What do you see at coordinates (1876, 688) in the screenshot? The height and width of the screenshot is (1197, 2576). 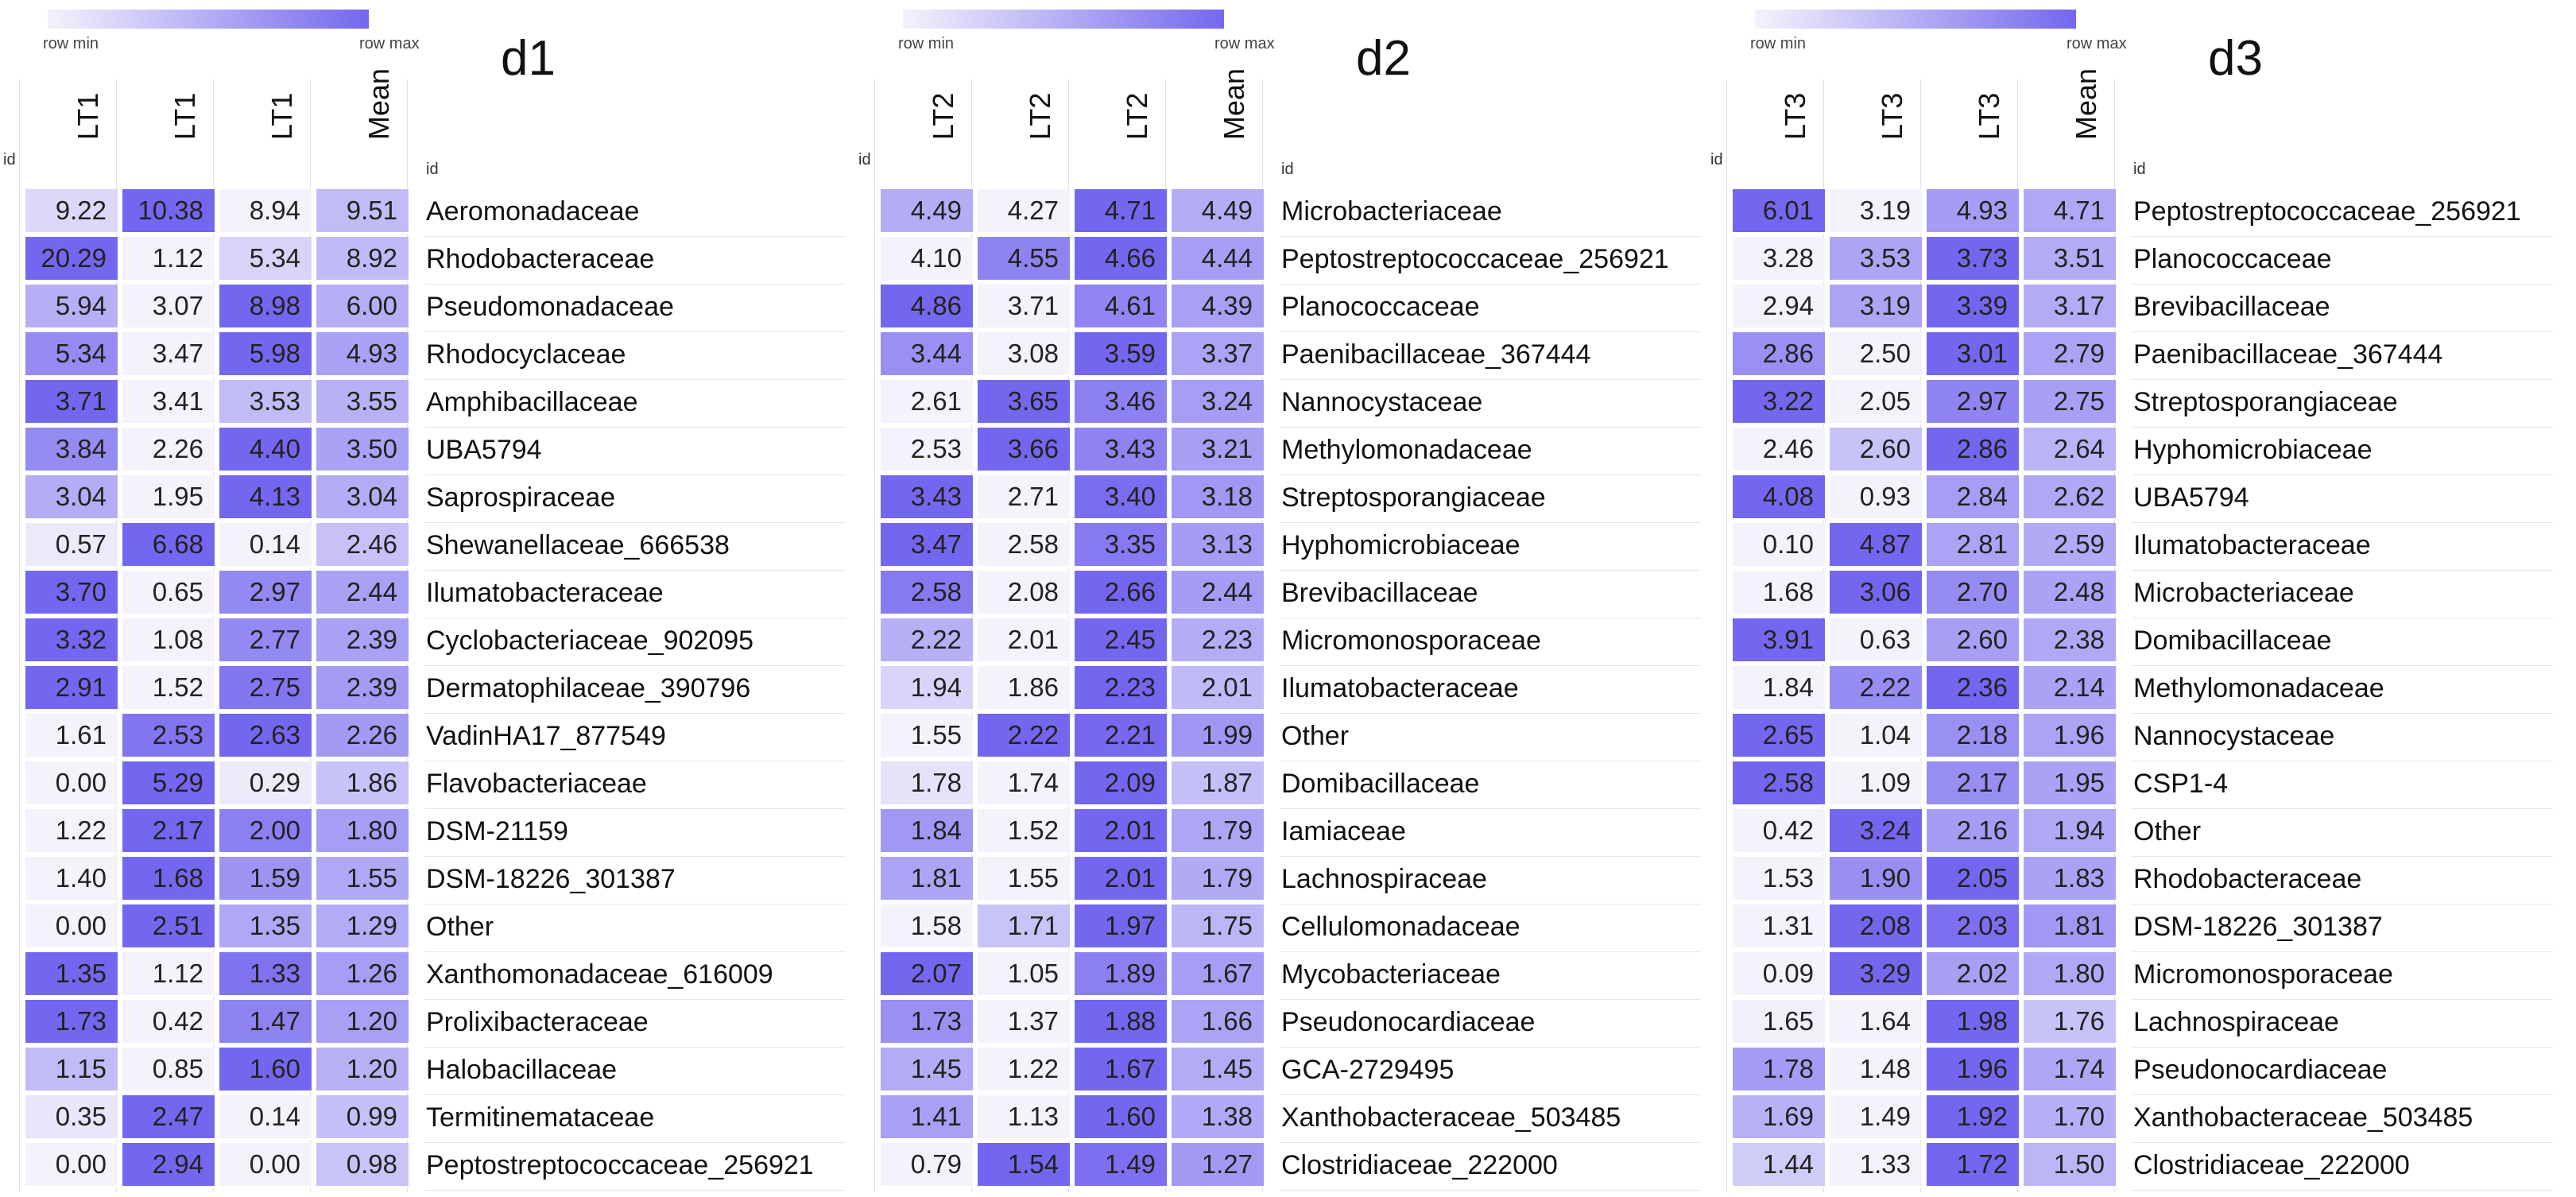 I see `heatmap-cell: 2.22` at bounding box center [1876, 688].